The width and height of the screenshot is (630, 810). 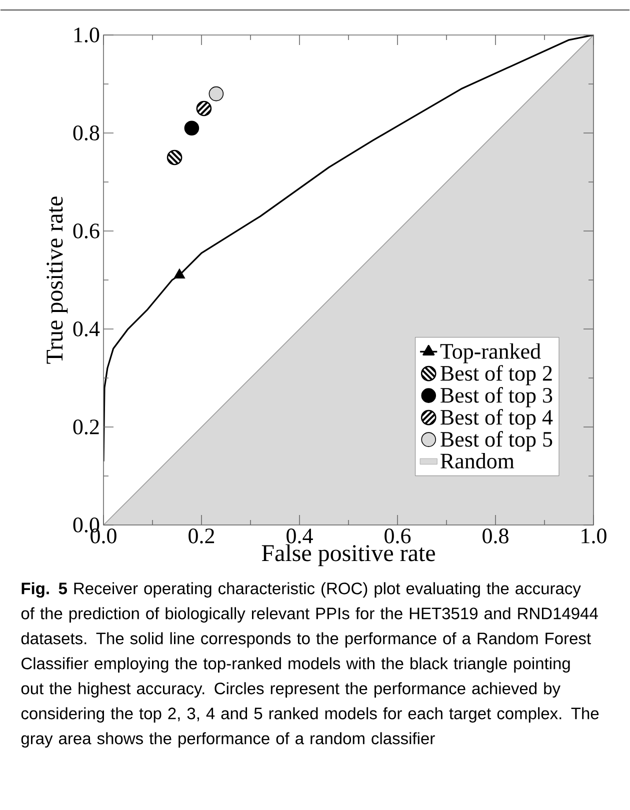 What do you see at coordinates (201, 536) in the screenshot?
I see `x-tick-label: 0.2` at bounding box center [201, 536].